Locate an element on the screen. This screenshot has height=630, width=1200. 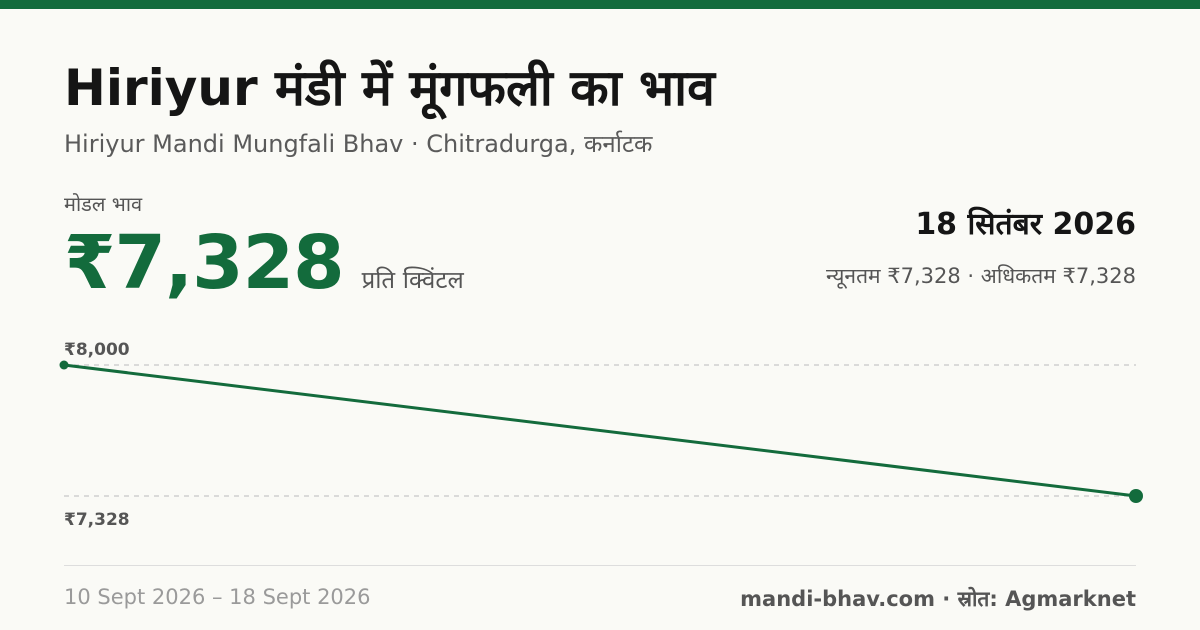
page-title: Hiriyur मंडी में मूंगफली का भाव is located at coordinates (389, 88).